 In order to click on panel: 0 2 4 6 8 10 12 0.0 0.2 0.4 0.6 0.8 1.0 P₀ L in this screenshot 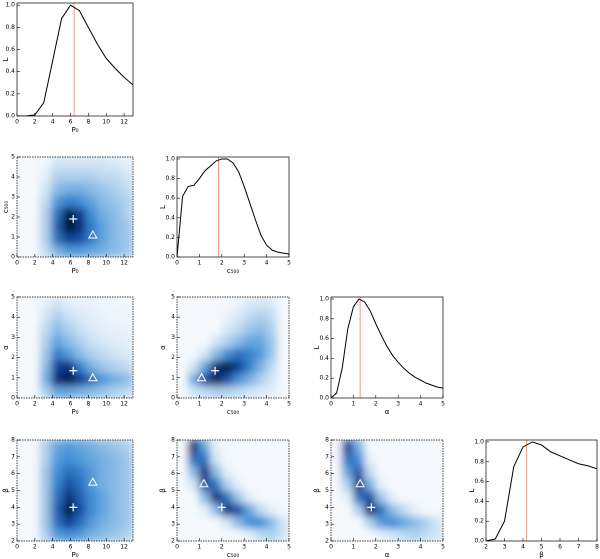, I will do `click(68, 68)`.